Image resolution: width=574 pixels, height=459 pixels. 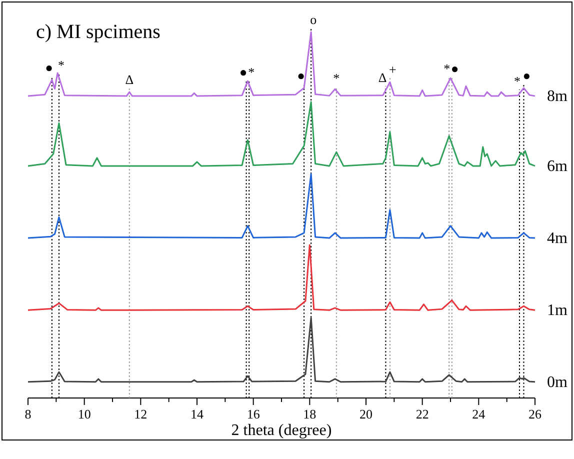 I want to click on x-tick-label: 22, so click(x=422, y=414).